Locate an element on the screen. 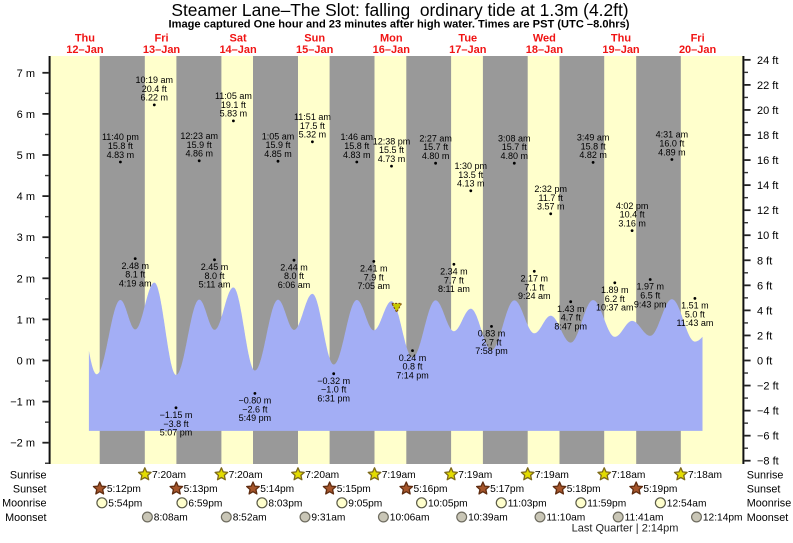 The image size is (793, 543). svg-text: Mon is located at coordinates (391, 39).